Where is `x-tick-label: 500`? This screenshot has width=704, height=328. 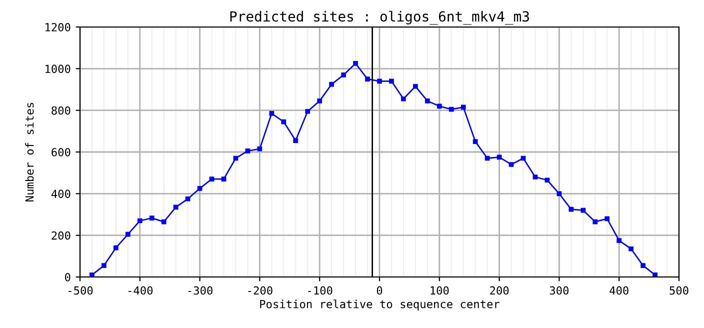 x-tick-label: 500 is located at coordinates (679, 290).